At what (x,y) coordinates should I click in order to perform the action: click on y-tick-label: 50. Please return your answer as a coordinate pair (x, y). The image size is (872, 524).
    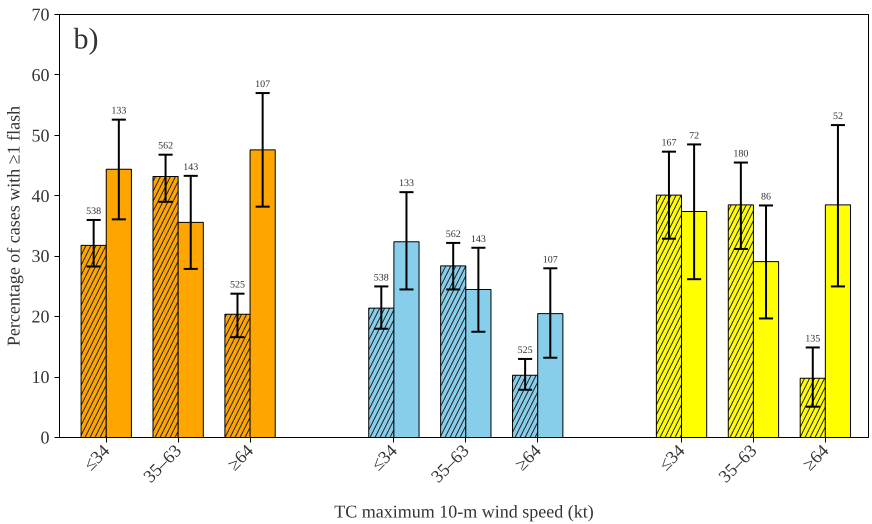
    Looking at the image, I should click on (41, 135).